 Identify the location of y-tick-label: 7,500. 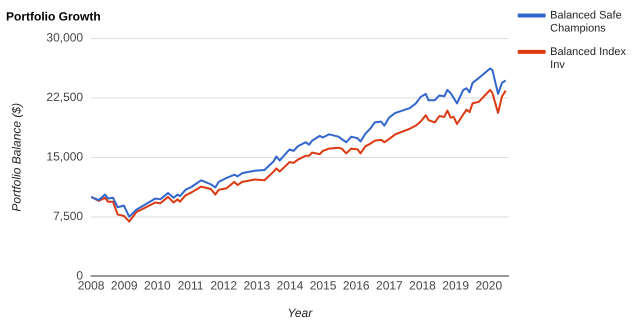
(68, 216).